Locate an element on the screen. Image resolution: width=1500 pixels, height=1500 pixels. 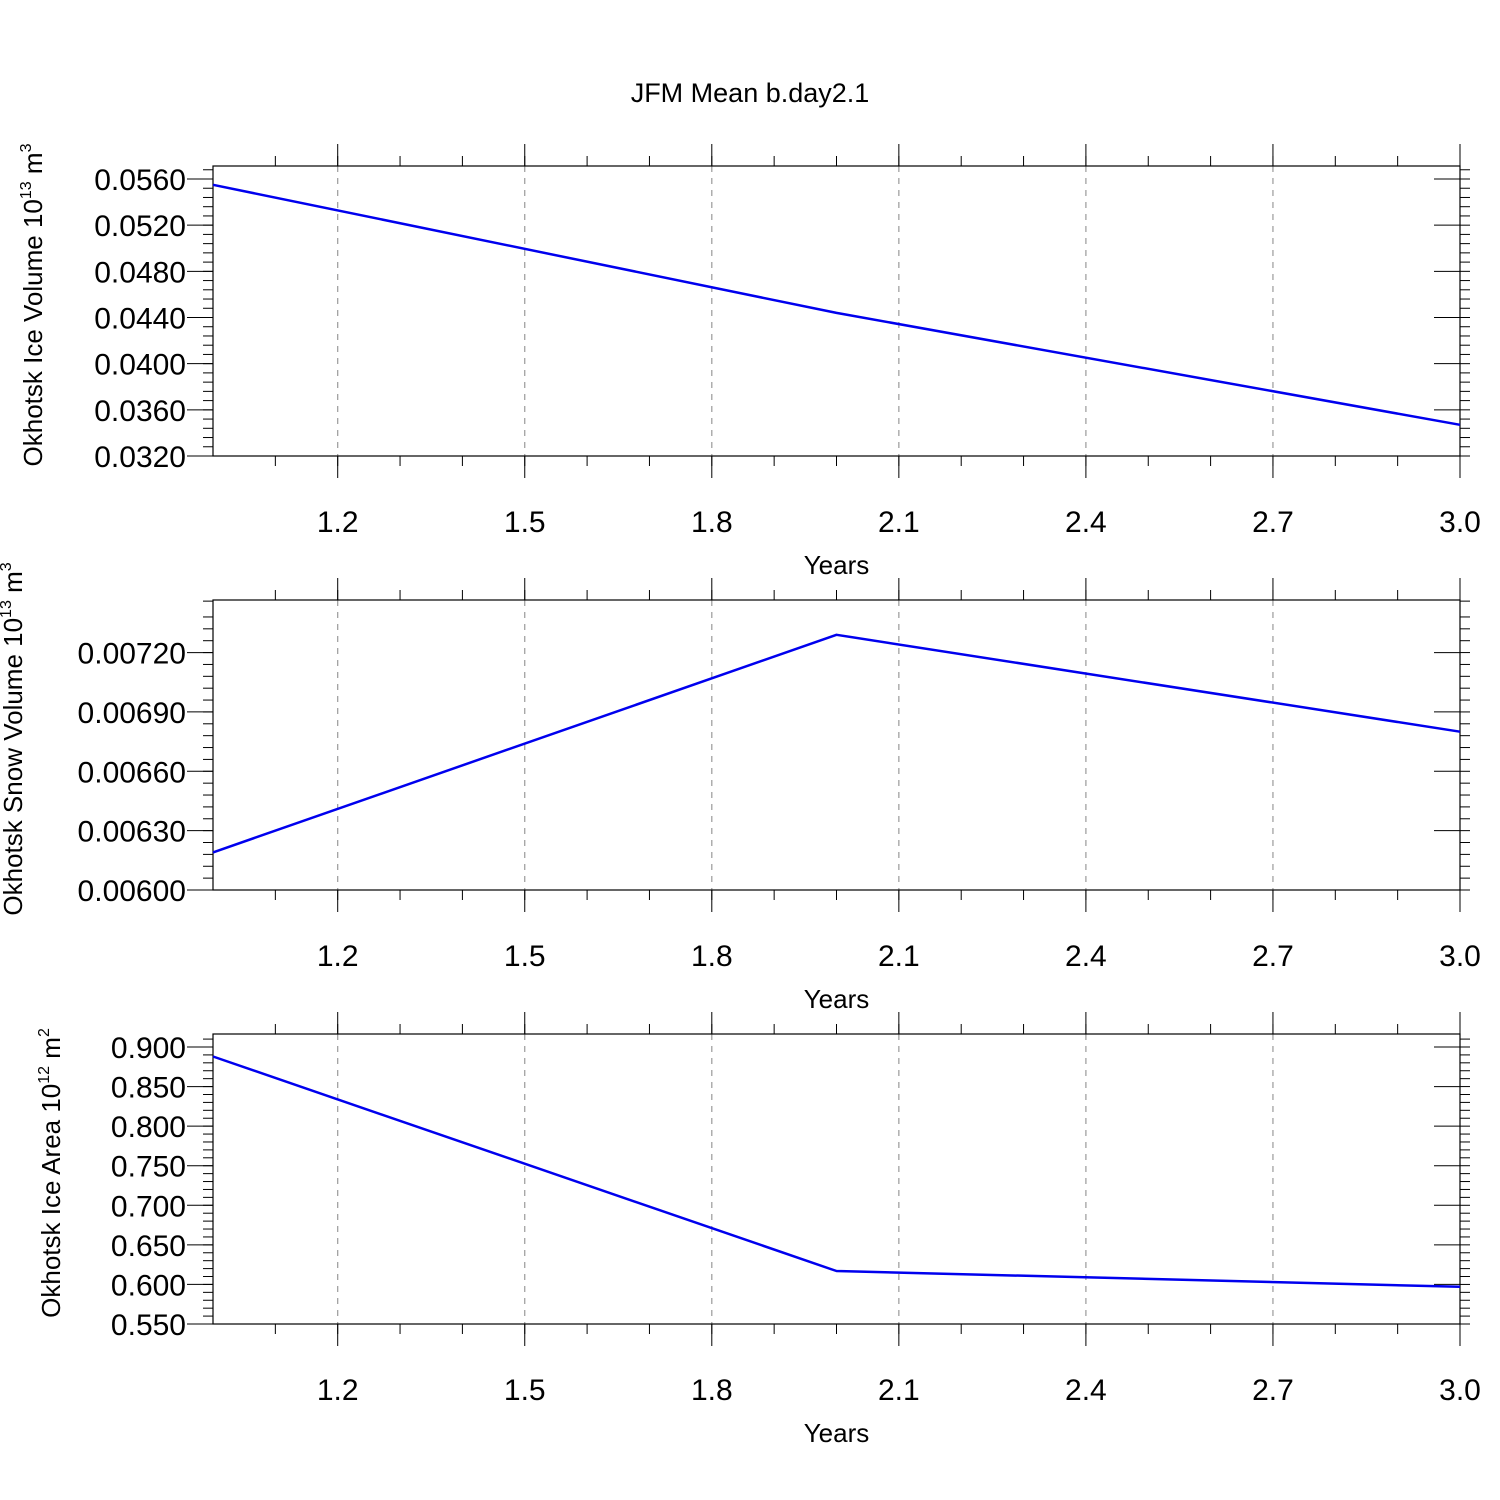
y-axis-label-unit-exponent: 2 is located at coordinates (44, 1032).